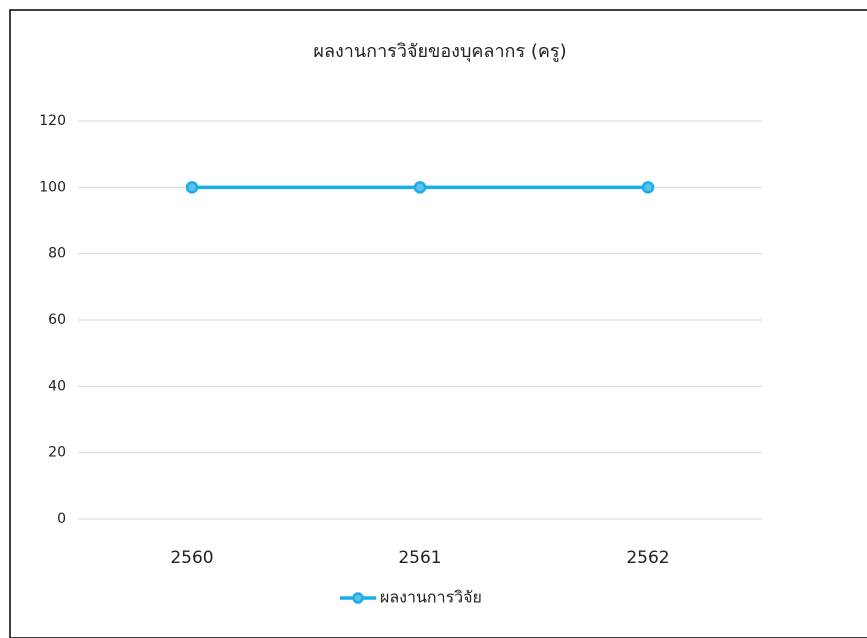 The image size is (867, 638). What do you see at coordinates (52, 121) in the screenshot?
I see `y-tick-label: 120` at bounding box center [52, 121].